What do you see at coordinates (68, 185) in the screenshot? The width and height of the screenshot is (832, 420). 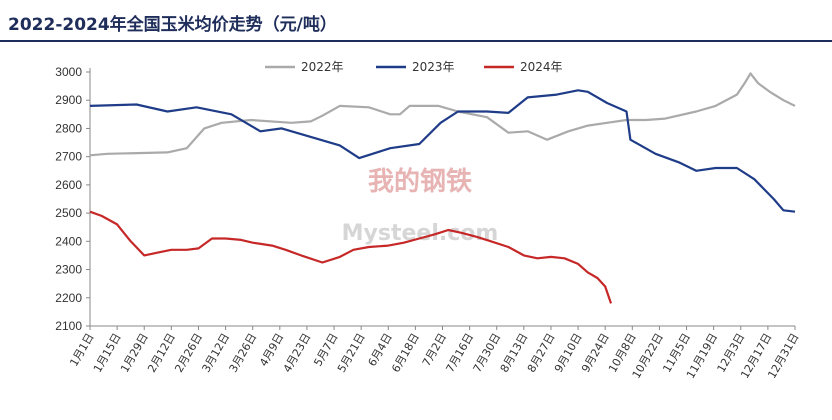 I see `y-tick-label: 2600` at bounding box center [68, 185].